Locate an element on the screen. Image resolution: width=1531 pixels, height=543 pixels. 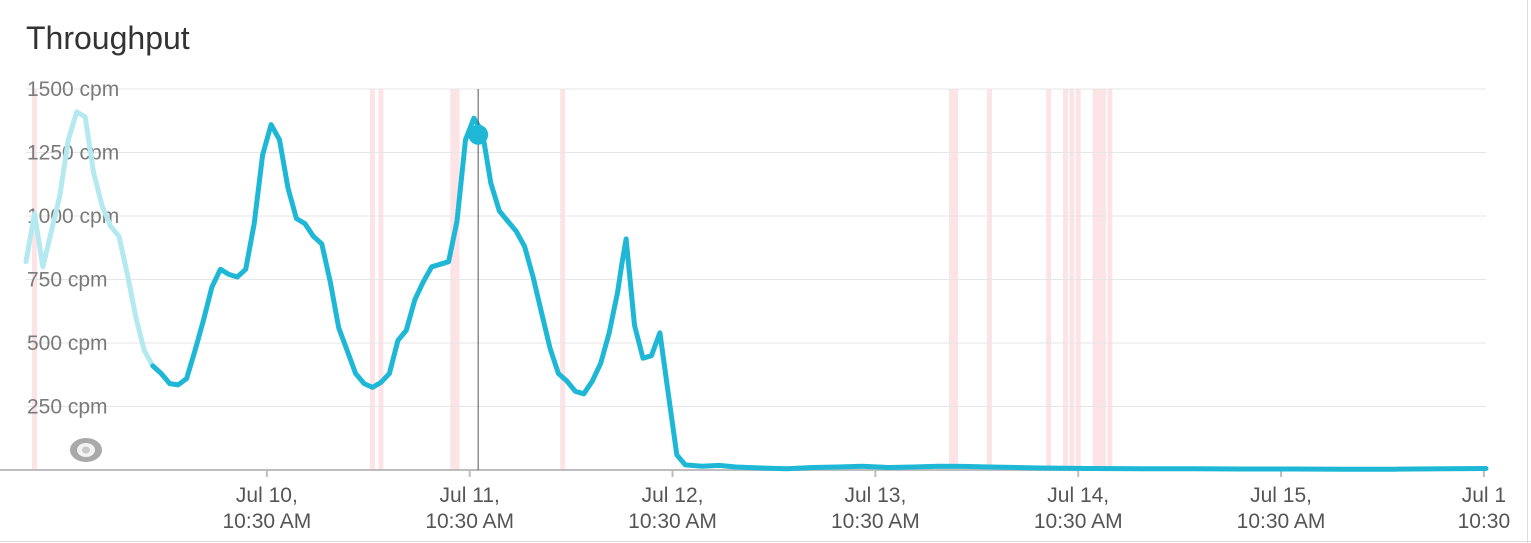
x-tick-label-date-5: Jul 15, is located at coordinates (1281, 495).